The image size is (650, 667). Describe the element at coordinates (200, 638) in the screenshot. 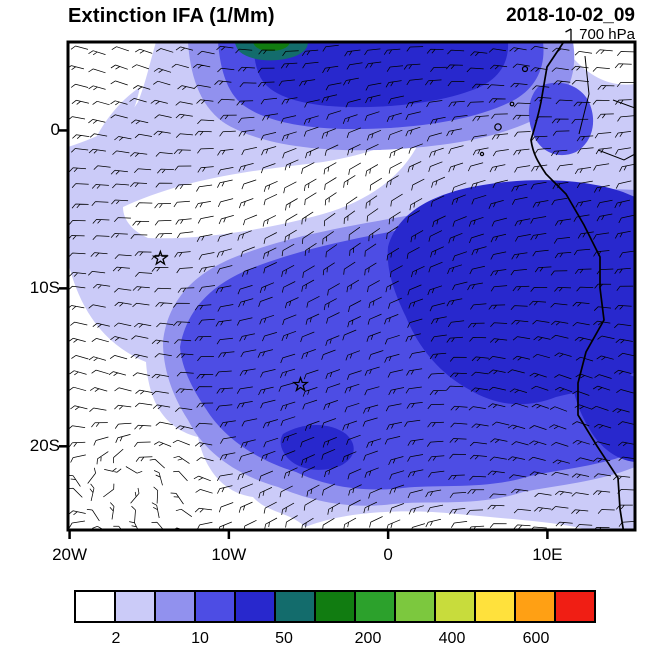

I see `colorbar-tick-label: 10` at that location.